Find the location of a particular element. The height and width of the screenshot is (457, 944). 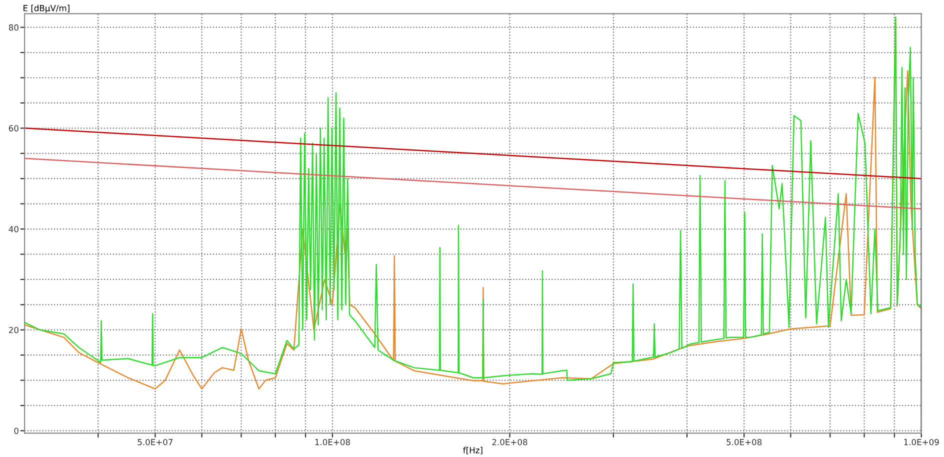

x-tick-label: 2.0E+08 is located at coordinates (510, 442).